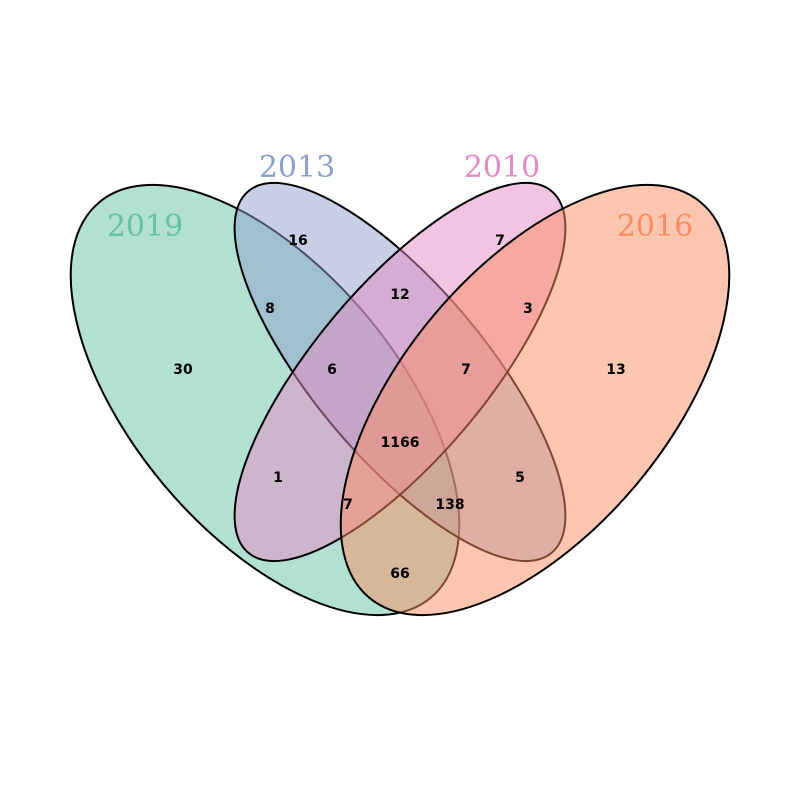  What do you see at coordinates (278, 478) in the screenshot?
I see `count-2019-2010: 1` at bounding box center [278, 478].